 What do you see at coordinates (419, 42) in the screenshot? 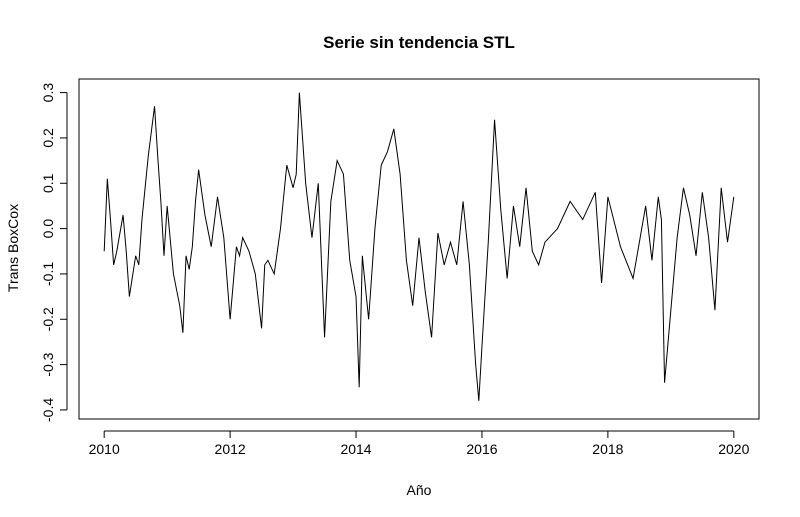
I see `chart-title: Serie sin tendencia STL` at bounding box center [419, 42].